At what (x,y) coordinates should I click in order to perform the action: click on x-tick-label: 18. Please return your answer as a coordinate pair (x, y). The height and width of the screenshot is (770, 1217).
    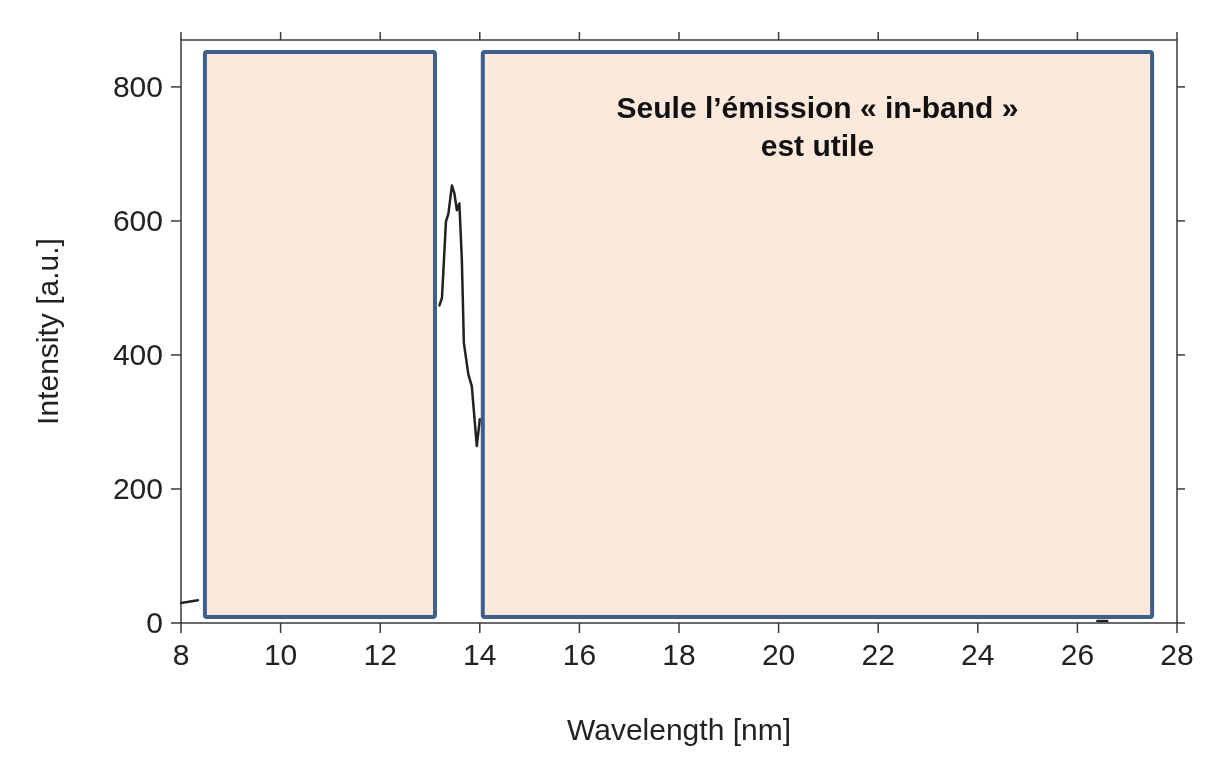
    Looking at the image, I should click on (679, 654).